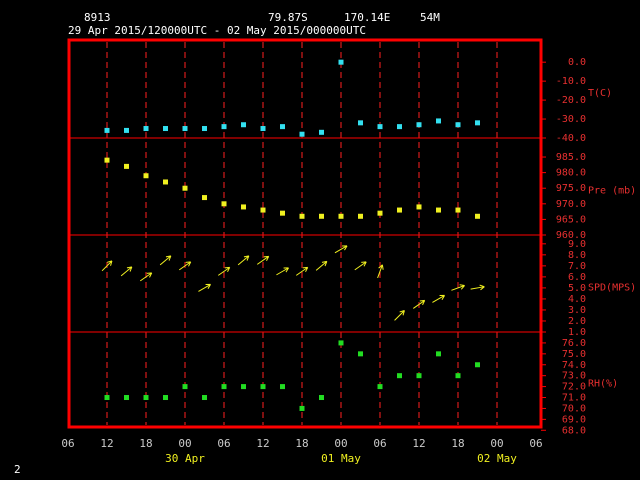 The image size is (640, 480). Describe the element at coordinates (367, 17) in the screenshot. I see `longitude: 170.14E` at that location.